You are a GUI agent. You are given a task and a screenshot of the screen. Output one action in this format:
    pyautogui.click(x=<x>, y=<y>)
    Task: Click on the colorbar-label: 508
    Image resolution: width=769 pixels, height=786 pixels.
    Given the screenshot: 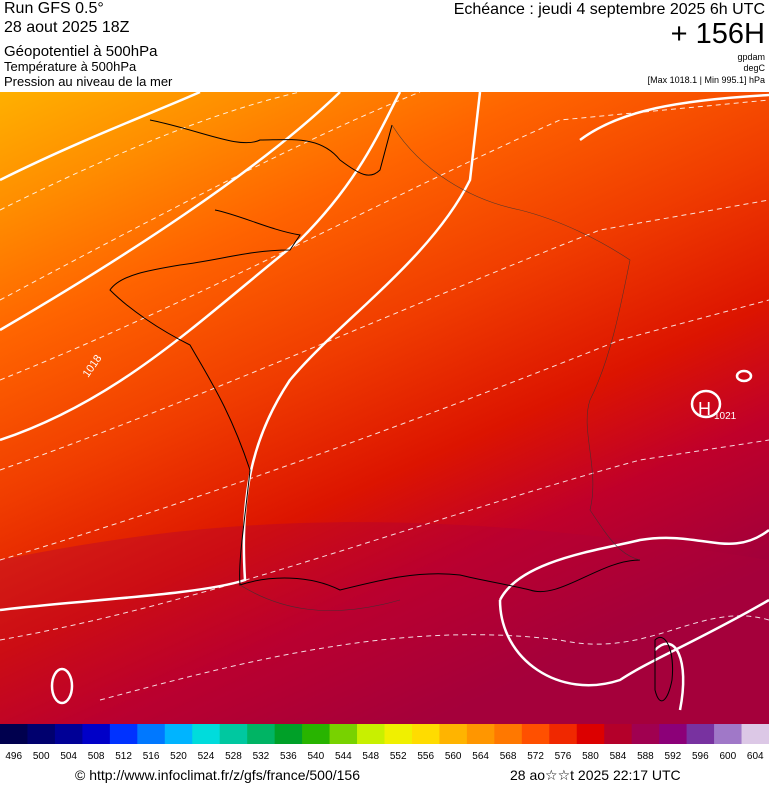 What is the action you would take?
    pyautogui.click(x=96, y=756)
    